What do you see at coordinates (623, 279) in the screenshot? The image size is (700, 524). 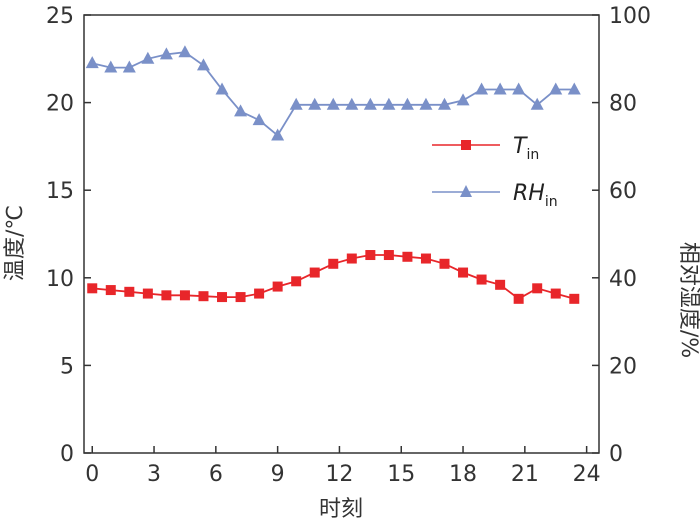 I see `right-y-tick-label: 40` at bounding box center [623, 279].